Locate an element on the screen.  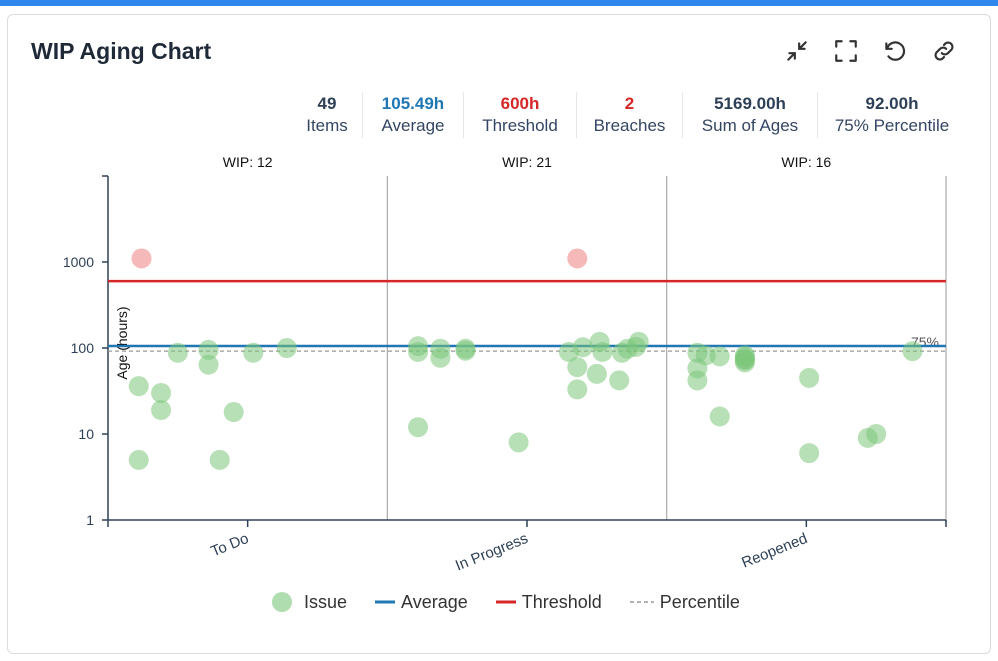
refresh-icon is located at coordinates (895, 51).